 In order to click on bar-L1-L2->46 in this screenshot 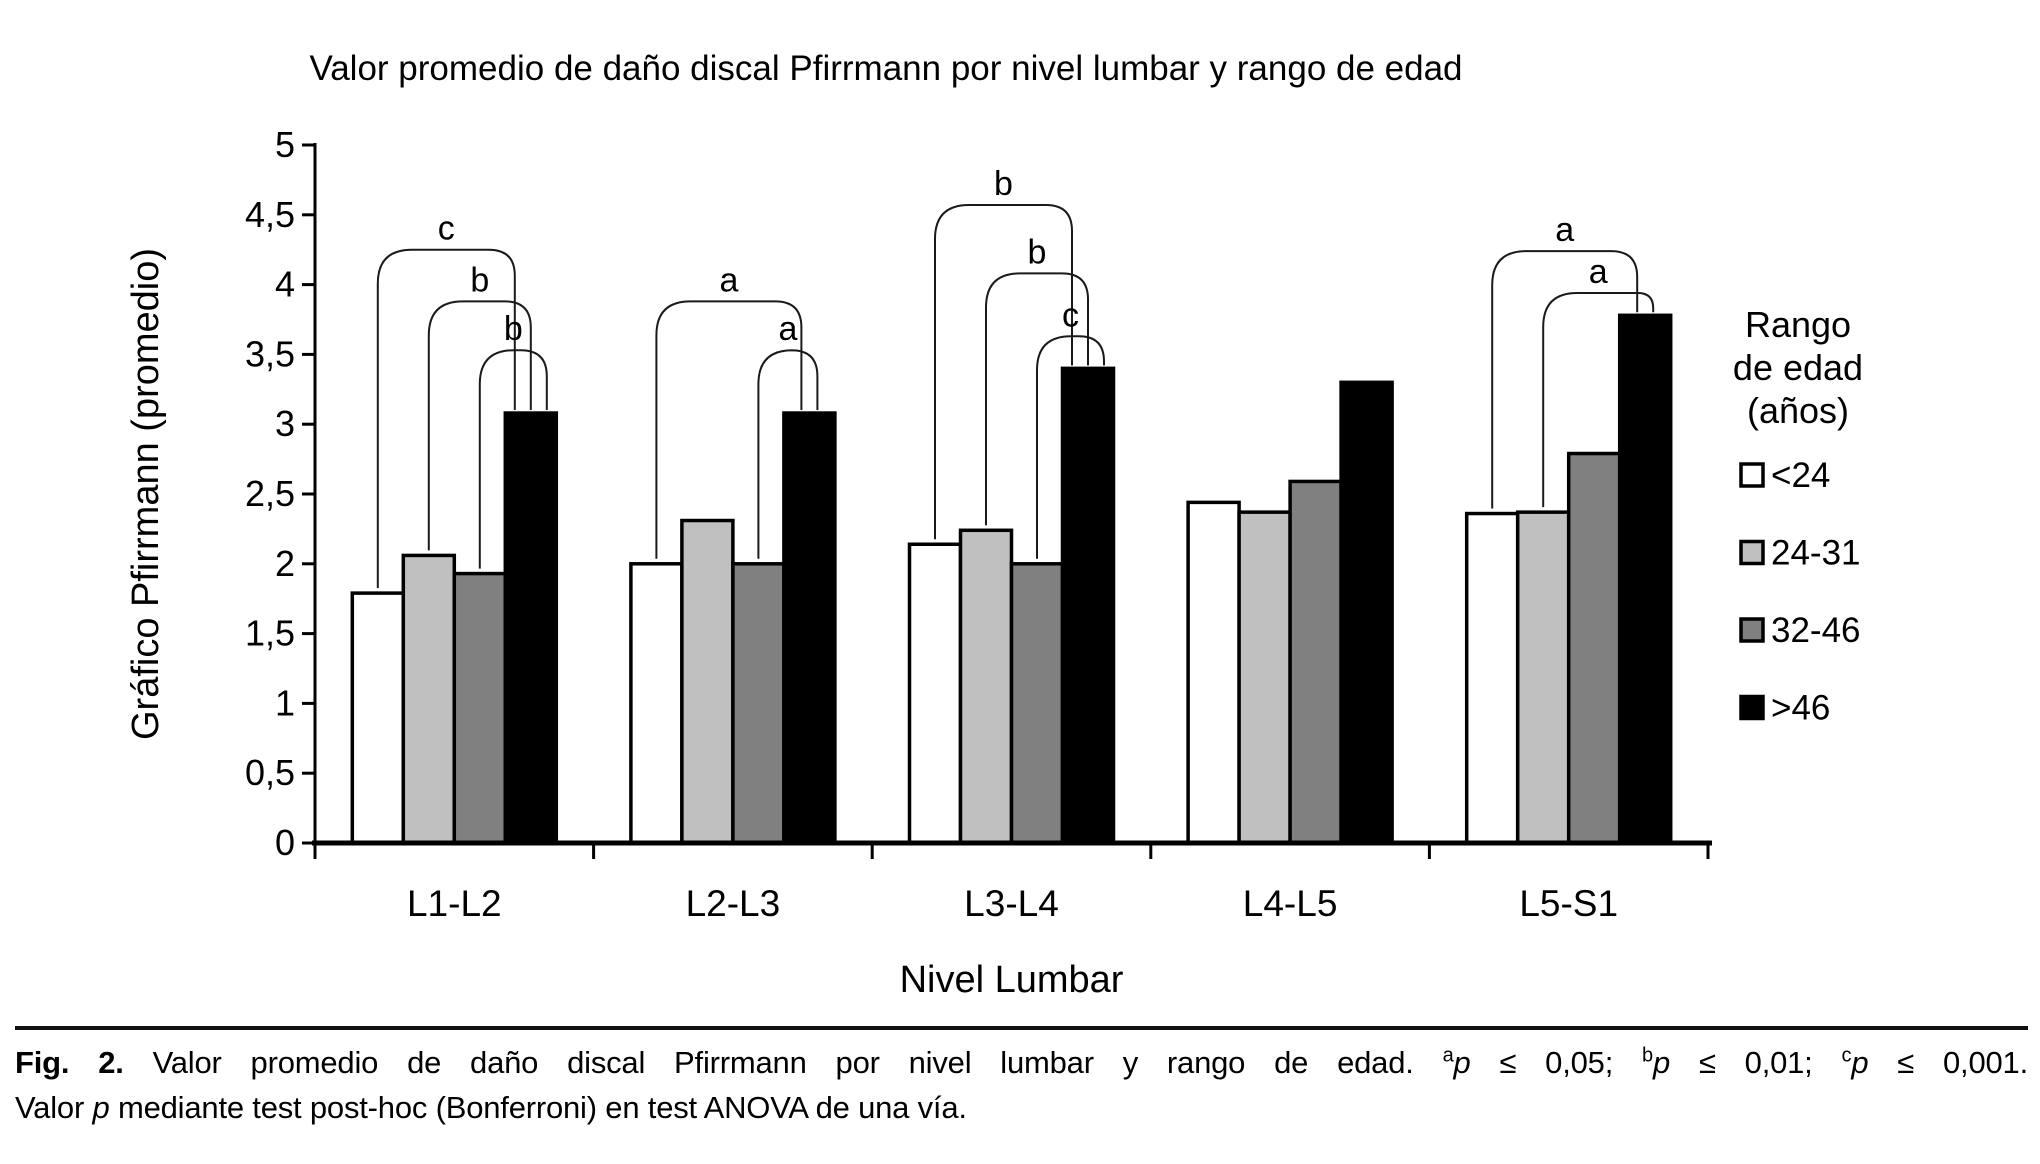, I will do `click(531, 628)`.